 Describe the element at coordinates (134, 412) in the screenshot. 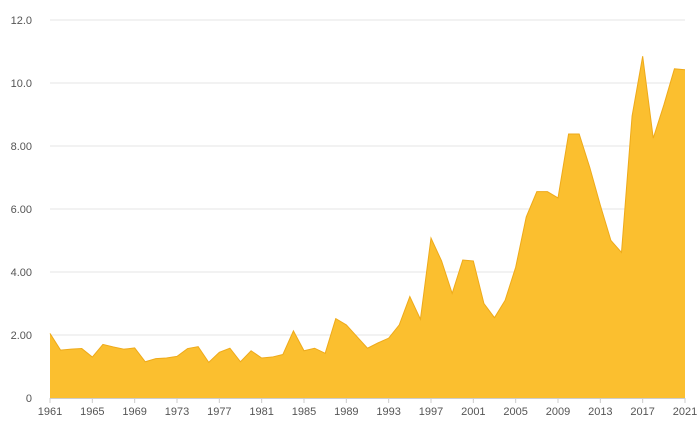

I see `x-tick-label: 1969` at that location.